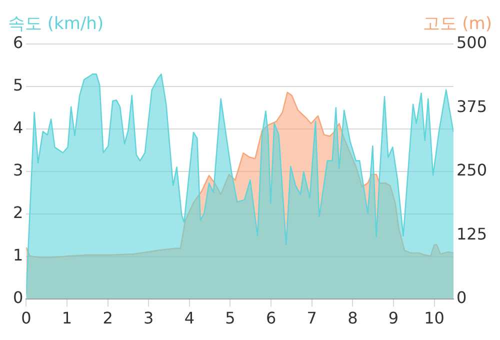 The width and height of the screenshot is (500, 340). I want to click on x-tick-label: 4, so click(189, 318).